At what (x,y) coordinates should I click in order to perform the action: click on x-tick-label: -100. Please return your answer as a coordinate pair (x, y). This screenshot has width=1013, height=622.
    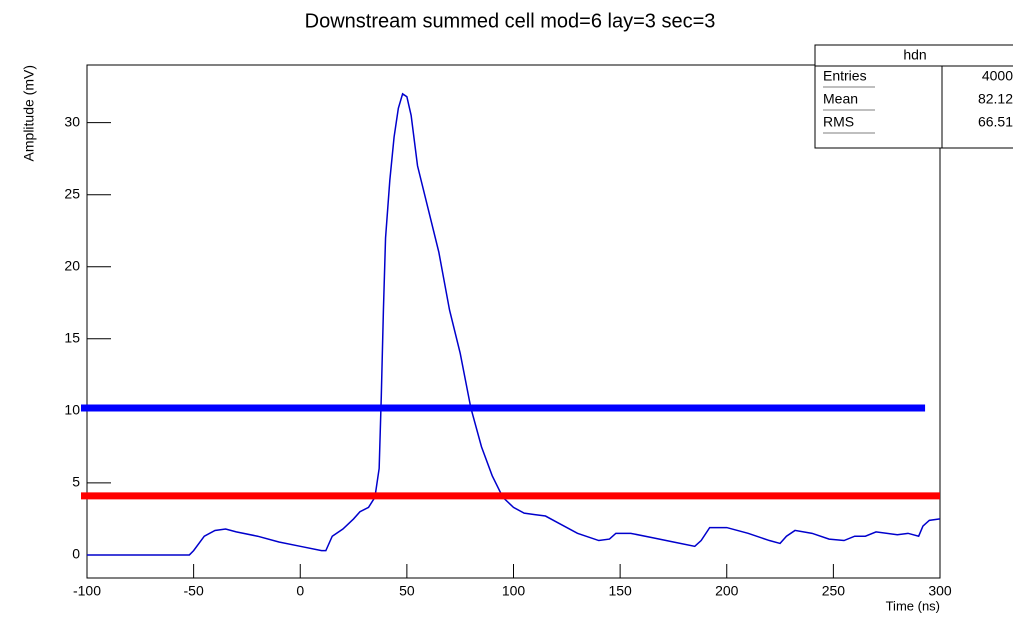
    Looking at the image, I should click on (87, 591).